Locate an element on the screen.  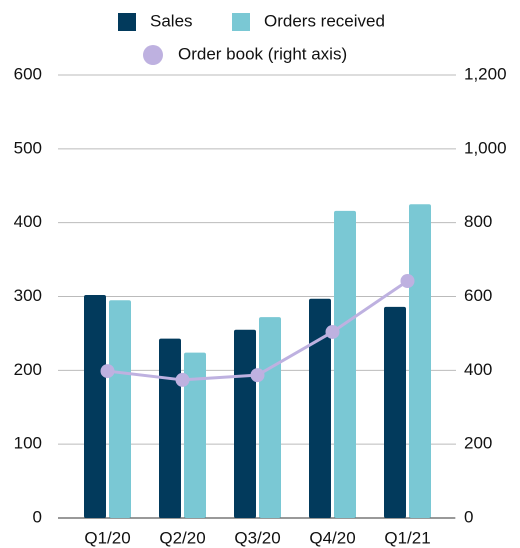
y-tick-label: 400 is located at coordinates (28, 221).